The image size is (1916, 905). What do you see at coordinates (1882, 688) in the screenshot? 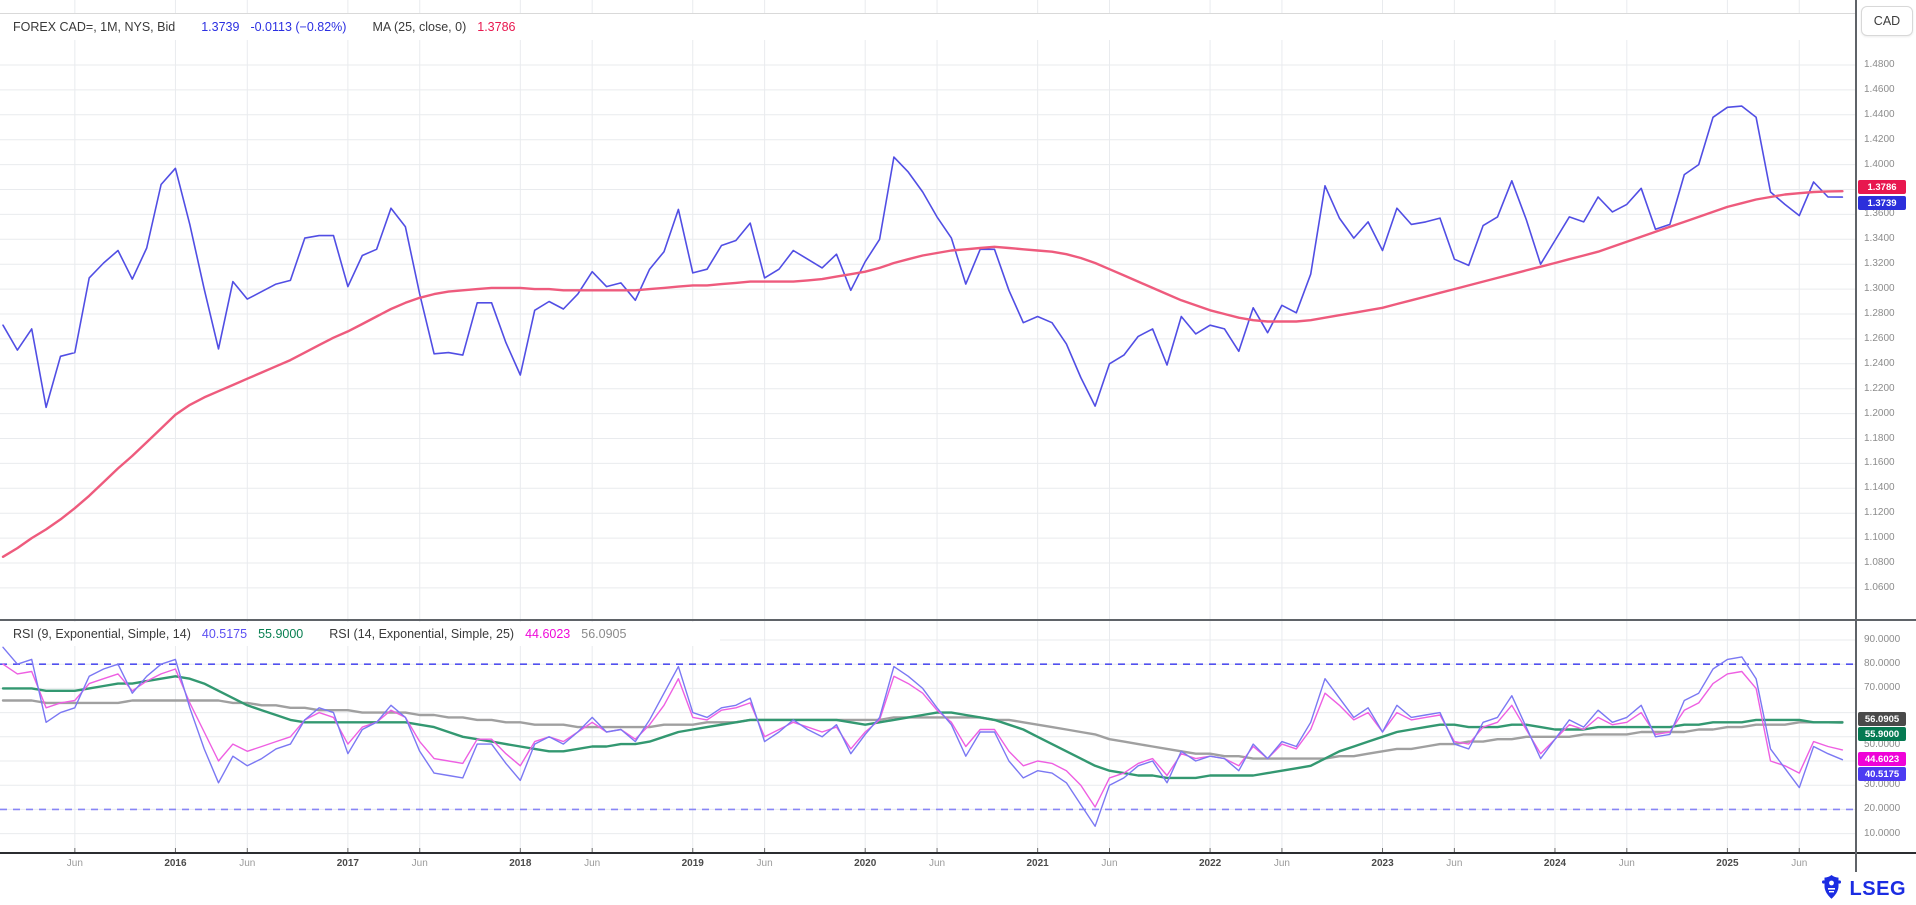
I see `rsi-axis-tick: 70.0000` at bounding box center [1882, 688].